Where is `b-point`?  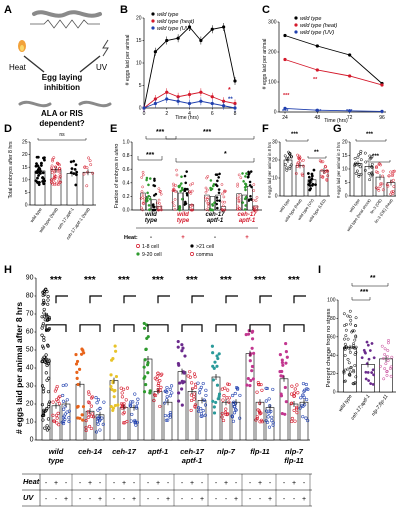 b-point is located at coordinates (167, 99).